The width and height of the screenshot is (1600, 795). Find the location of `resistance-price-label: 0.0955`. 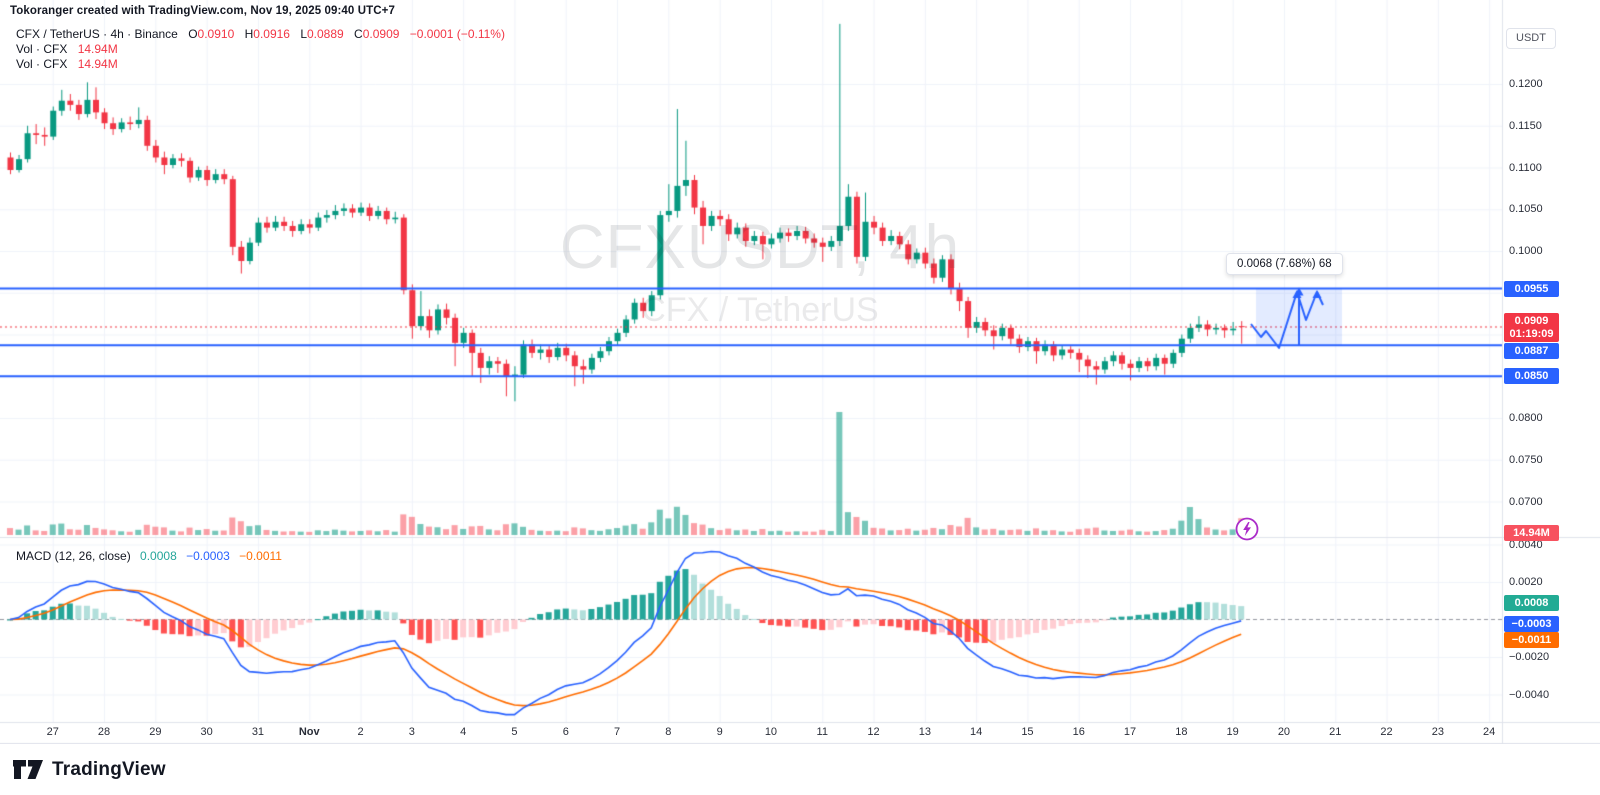

resistance-price-label: 0.0955 is located at coordinates (1531, 289).